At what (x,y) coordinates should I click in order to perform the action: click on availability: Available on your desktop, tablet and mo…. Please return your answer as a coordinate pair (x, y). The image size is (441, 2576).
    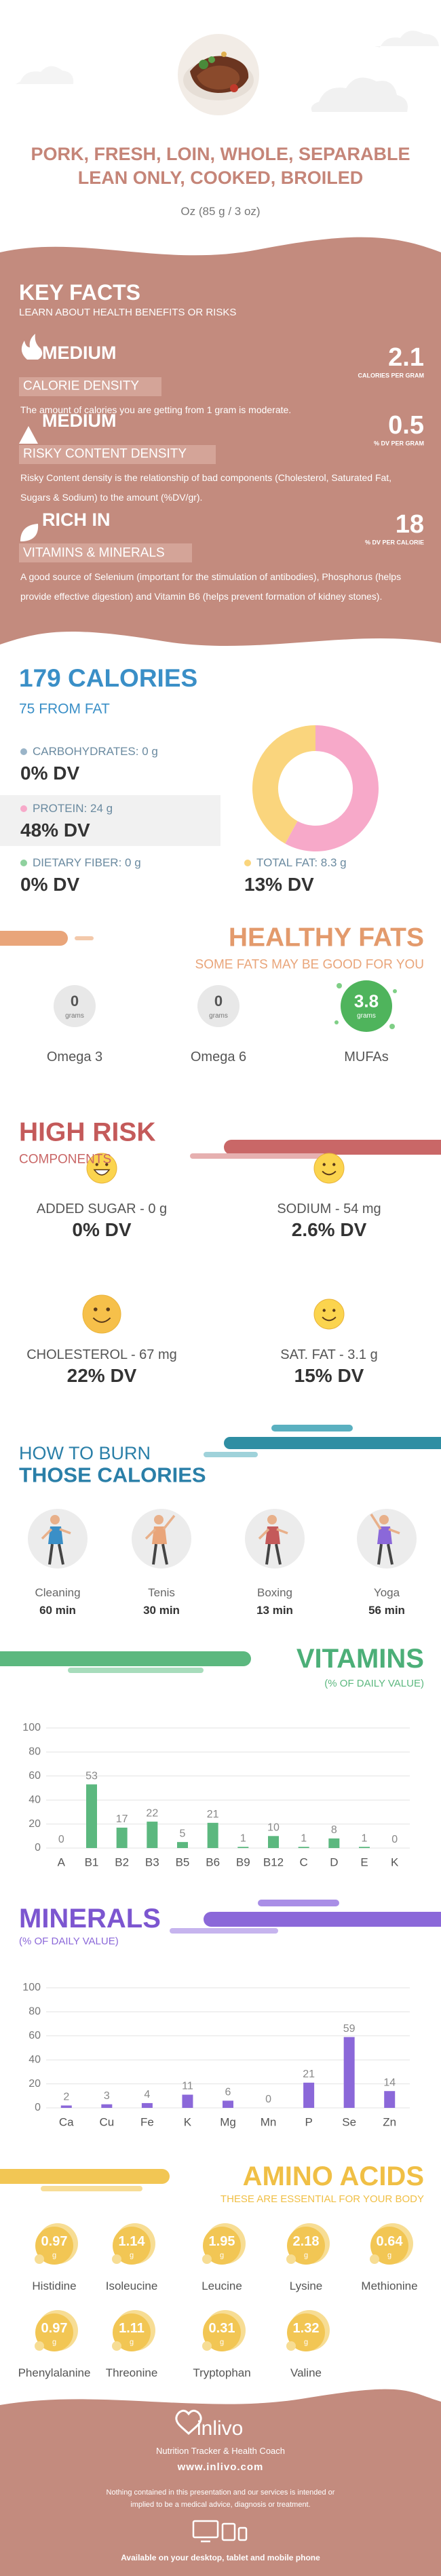
    Looking at the image, I should click on (220, 2557).